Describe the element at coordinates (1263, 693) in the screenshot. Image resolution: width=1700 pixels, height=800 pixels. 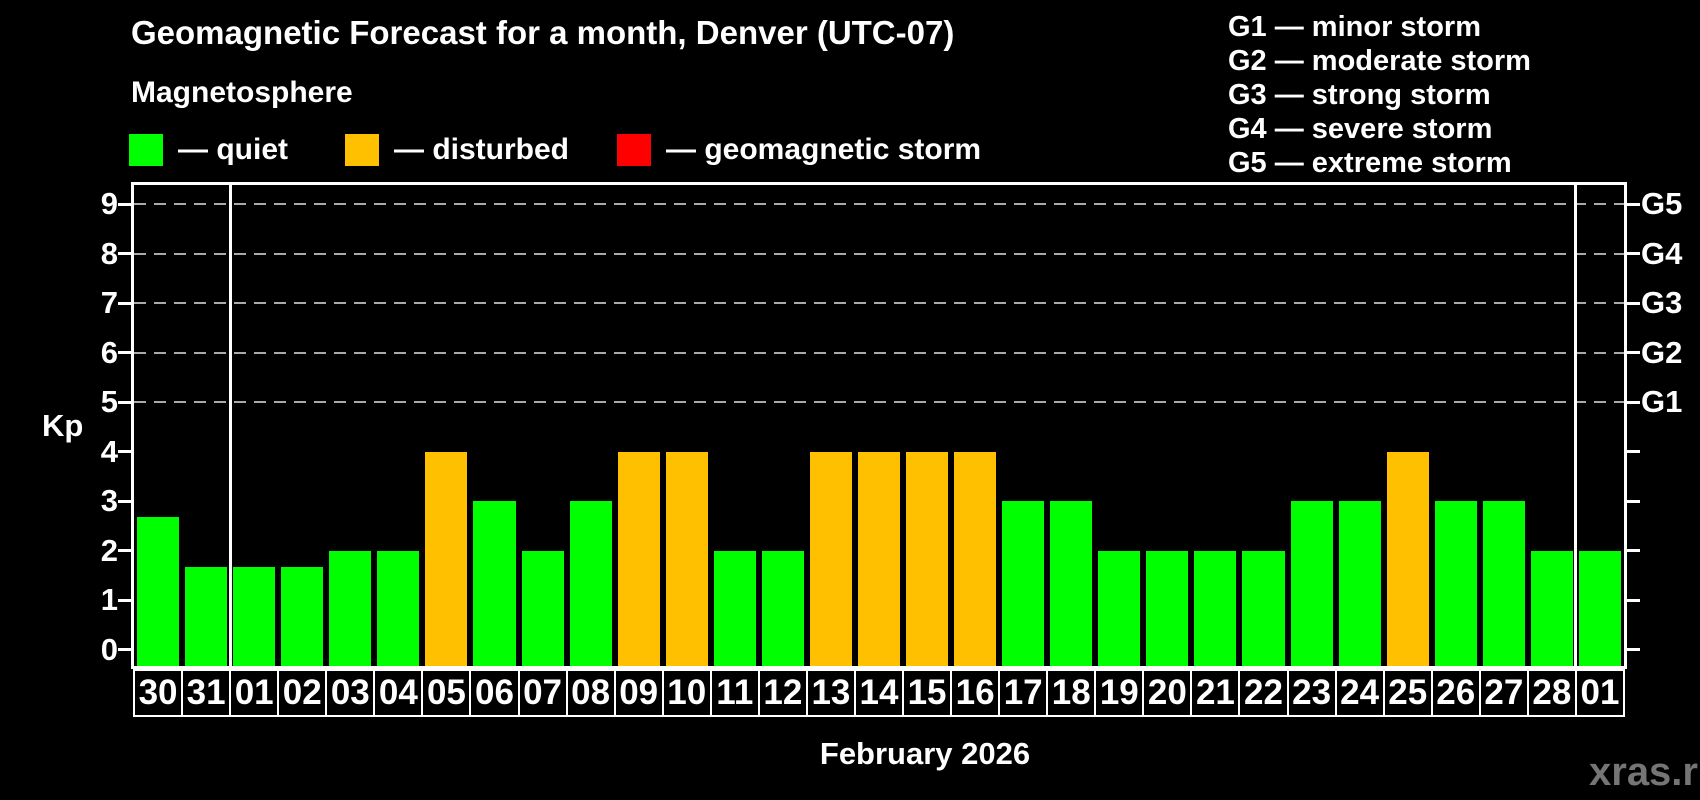
I see `day-label-23-22: 22` at that location.